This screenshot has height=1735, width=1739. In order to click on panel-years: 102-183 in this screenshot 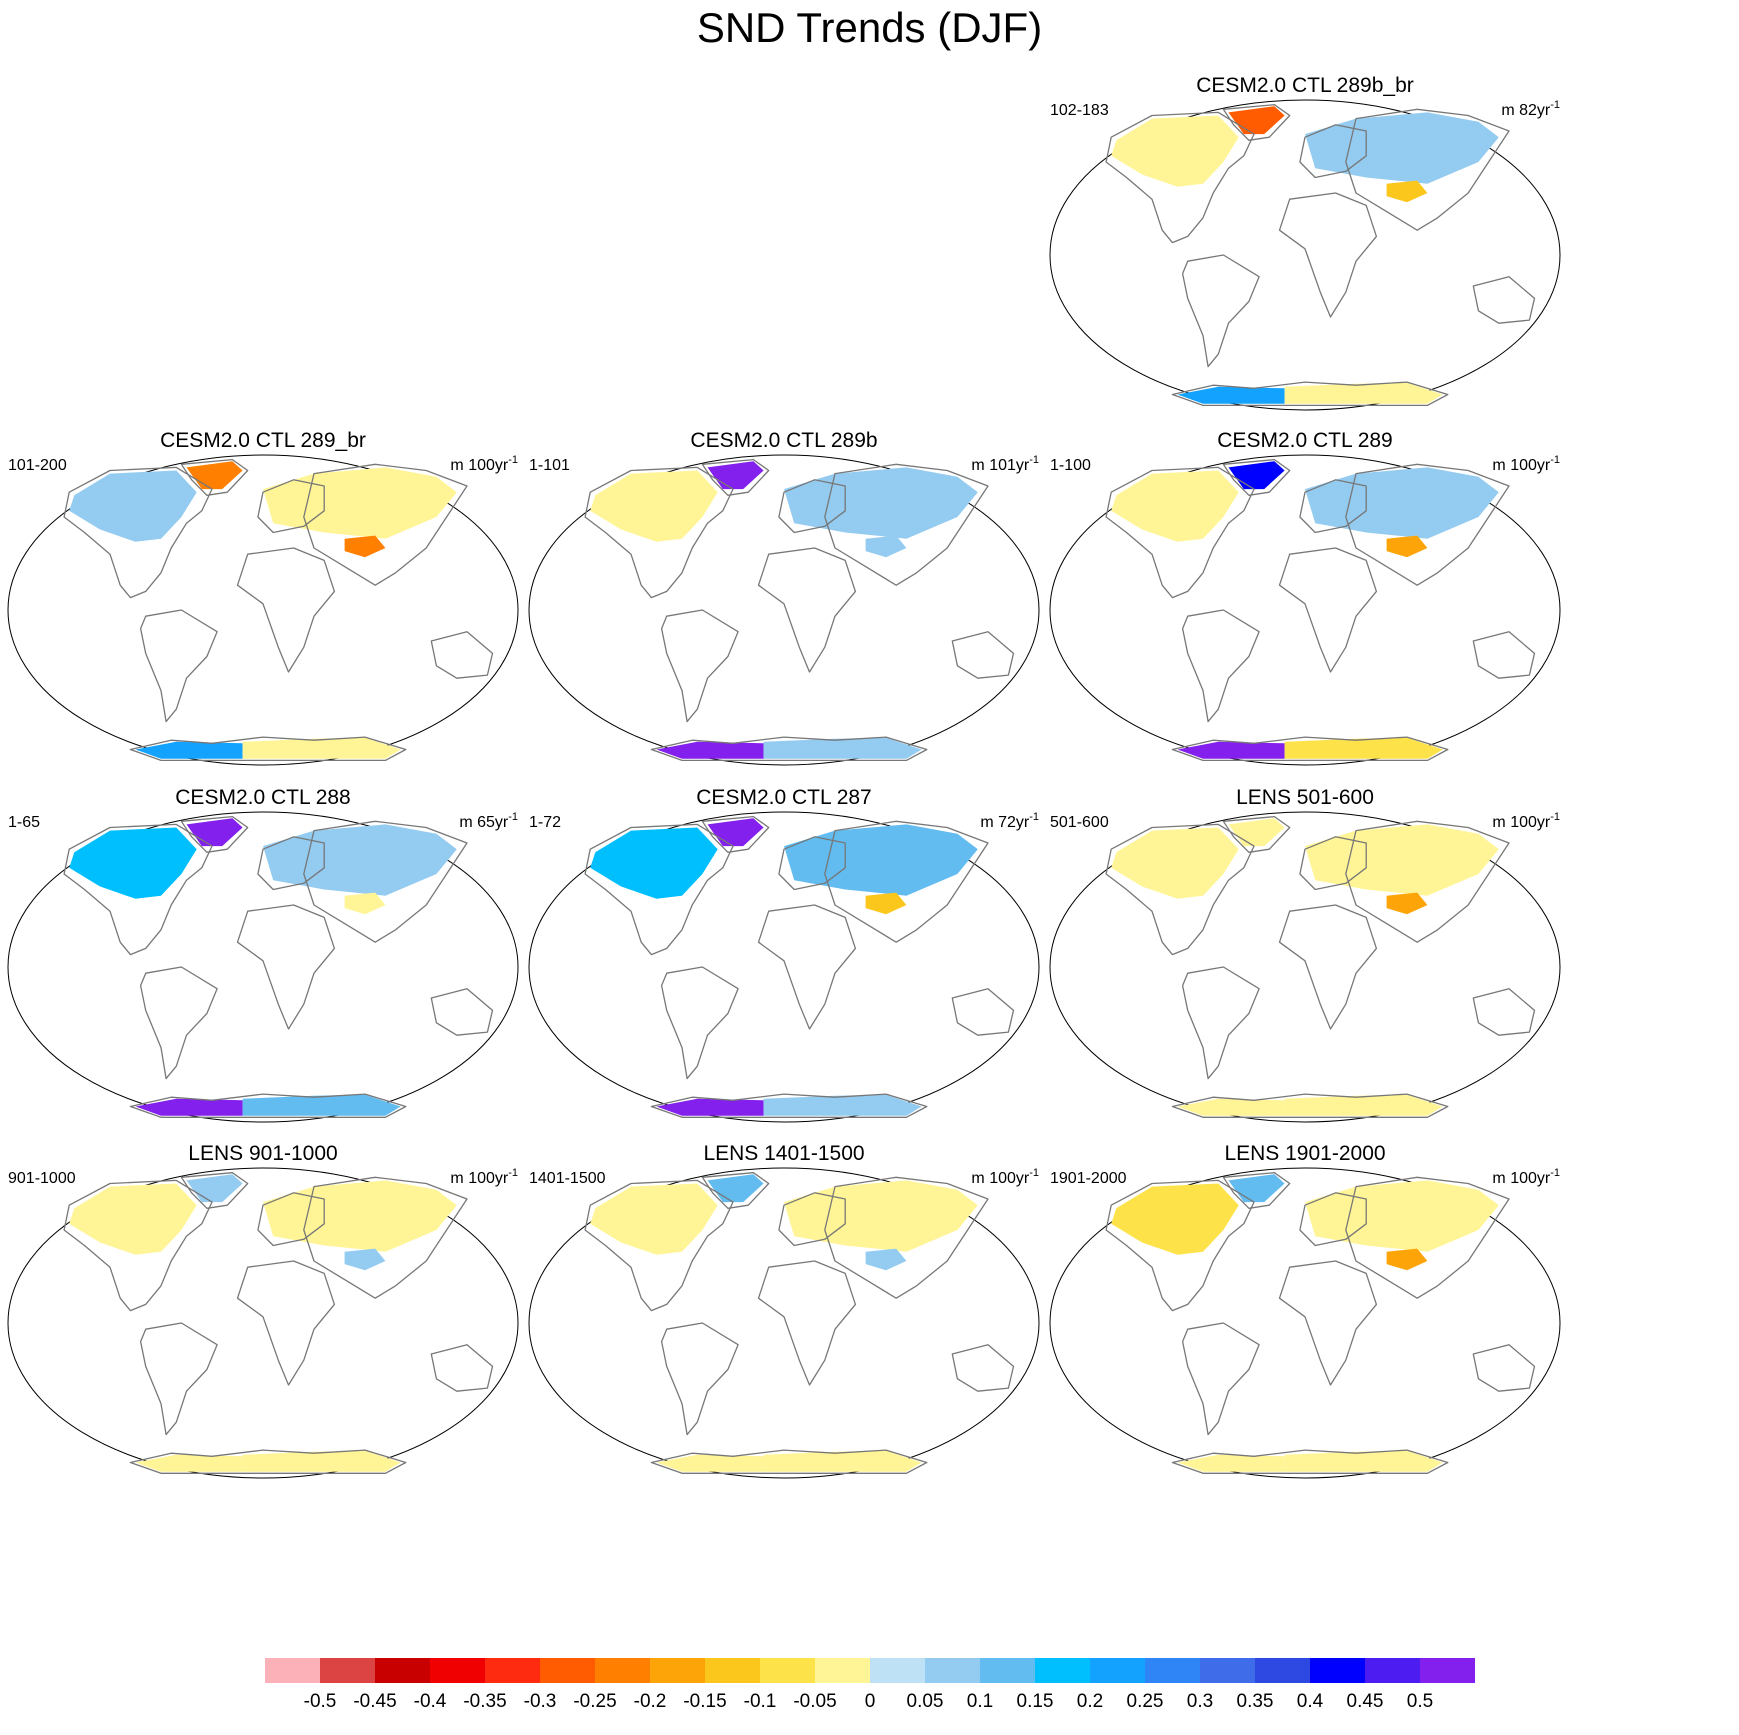, I will do `click(1079, 110)`.